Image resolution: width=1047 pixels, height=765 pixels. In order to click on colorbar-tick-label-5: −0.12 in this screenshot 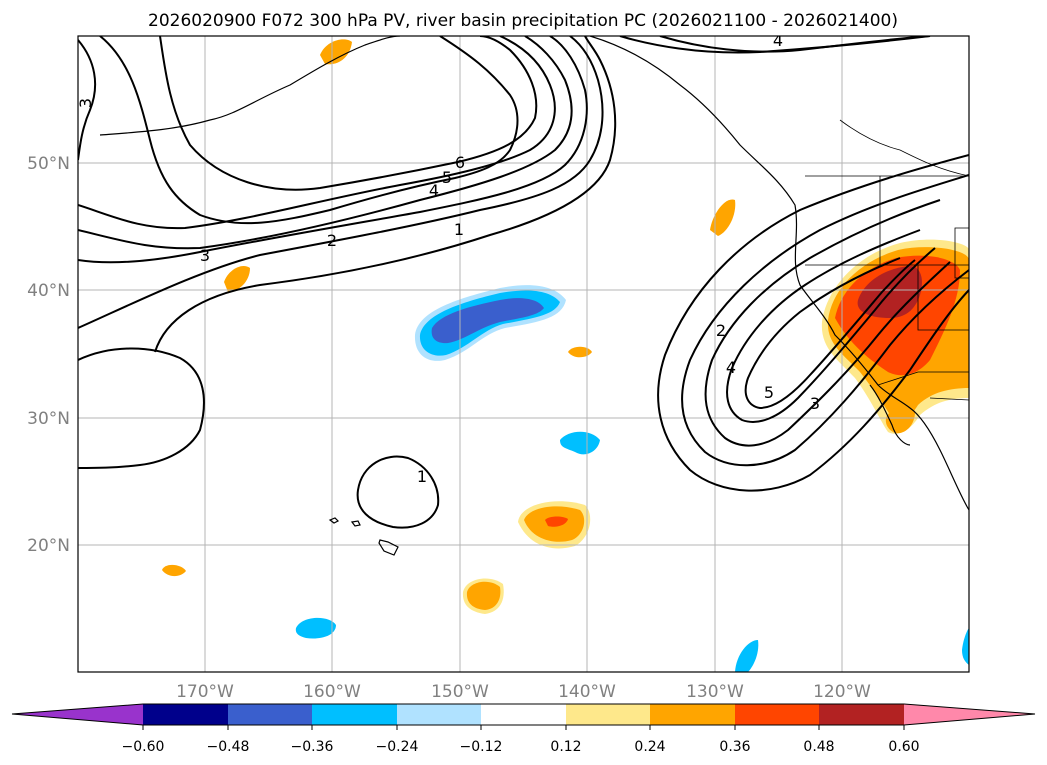, I will do `click(481, 747)`.